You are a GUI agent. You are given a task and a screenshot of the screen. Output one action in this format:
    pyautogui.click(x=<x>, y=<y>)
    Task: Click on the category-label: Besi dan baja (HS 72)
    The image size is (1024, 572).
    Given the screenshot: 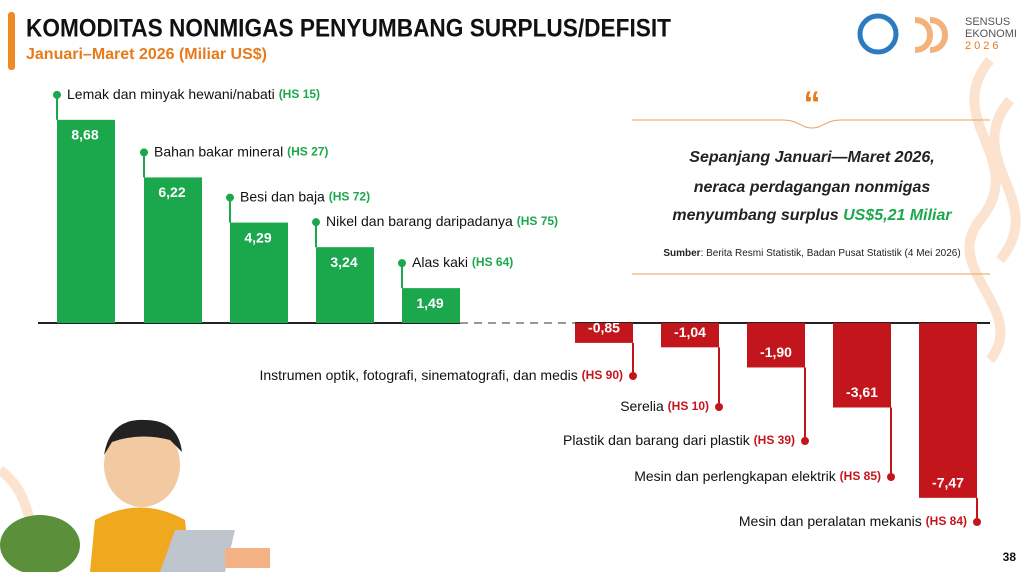 What is the action you would take?
    pyautogui.click(x=305, y=196)
    